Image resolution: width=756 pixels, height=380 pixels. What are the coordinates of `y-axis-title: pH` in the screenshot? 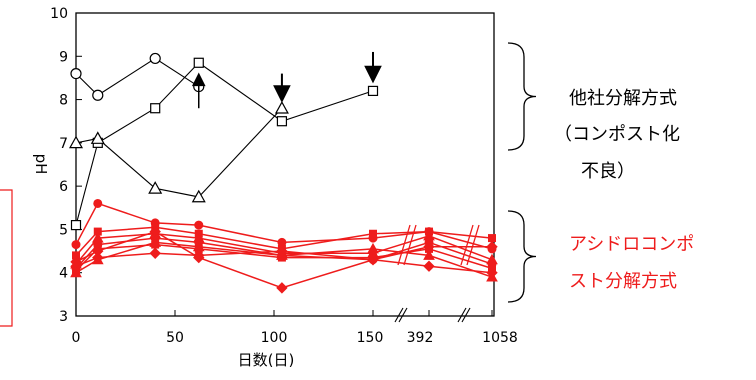 It's located at (41, 164).